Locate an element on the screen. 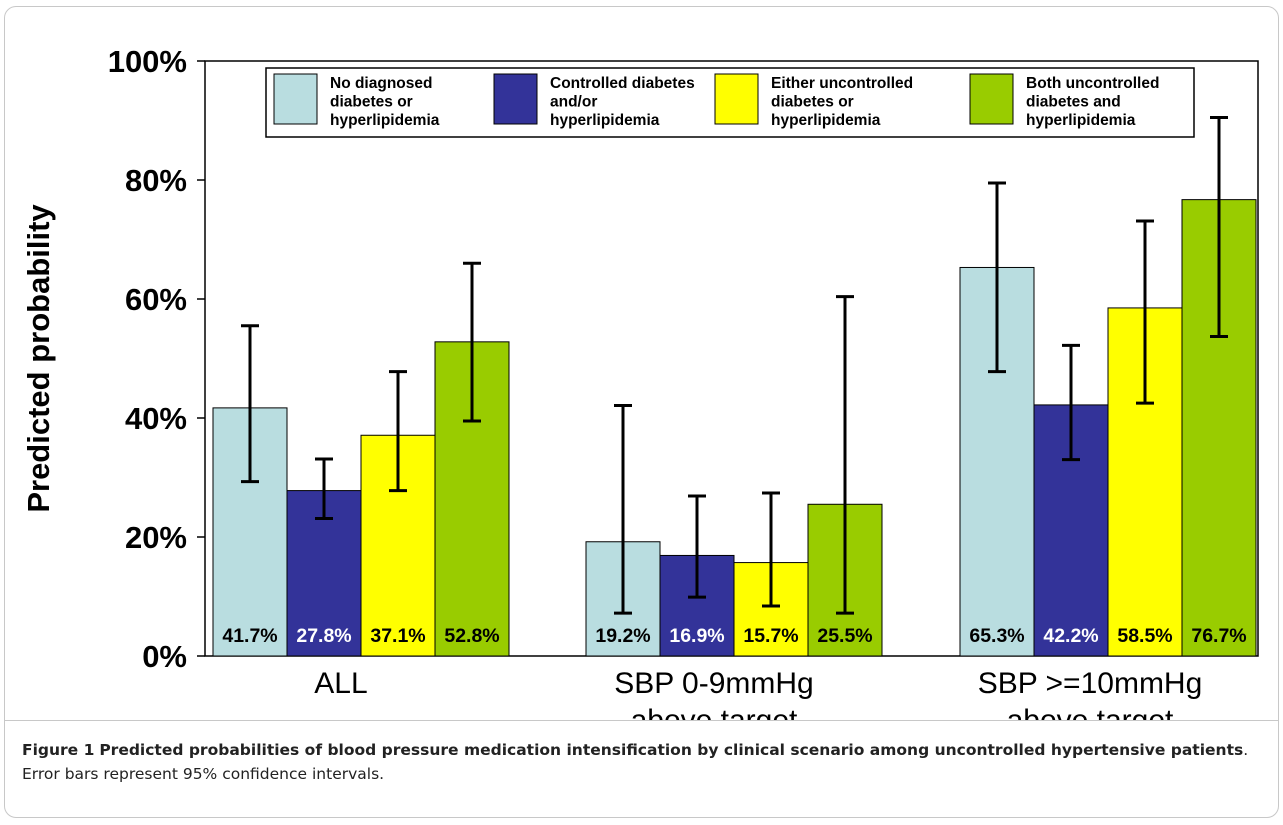 The image size is (1283, 825). caption-separator is located at coordinates (641, 720).